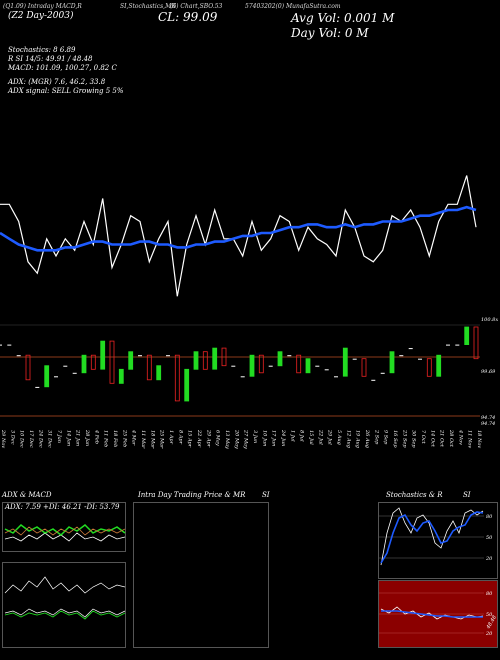 The height and width of the screenshot is (660, 500). I want to click on price-level-label: 99.69, so click(488, 372).